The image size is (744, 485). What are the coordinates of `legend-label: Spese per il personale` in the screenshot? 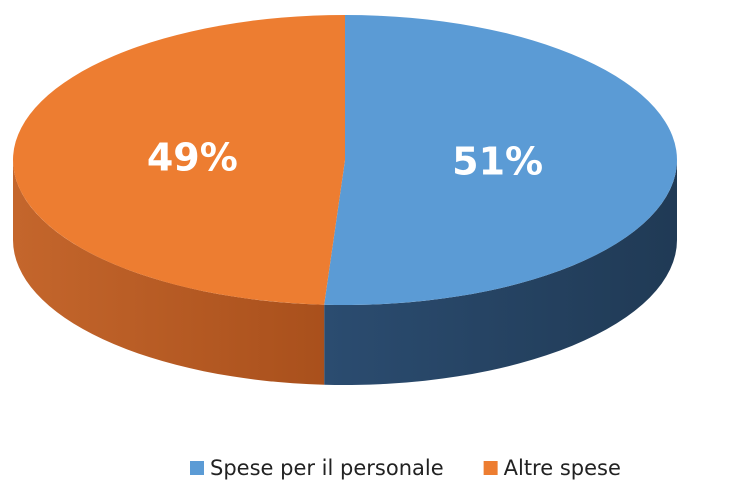 It's located at (327, 468).